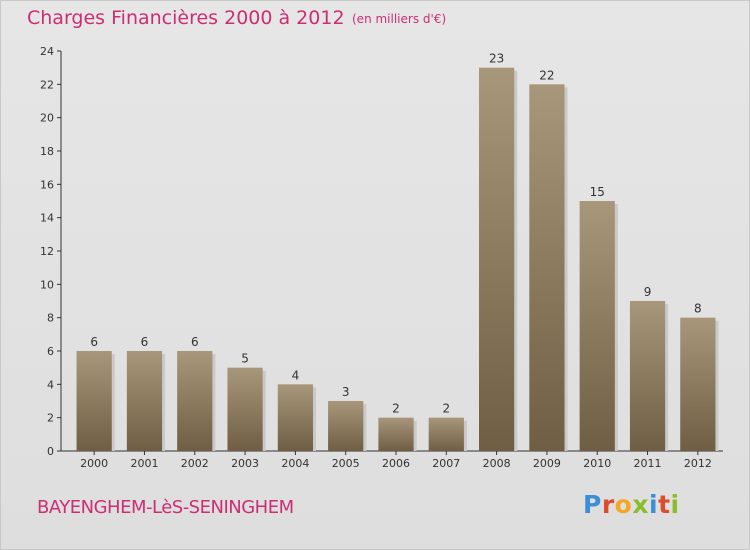 The height and width of the screenshot is (550, 750). I want to click on y-tick-label: 20, so click(47, 118).